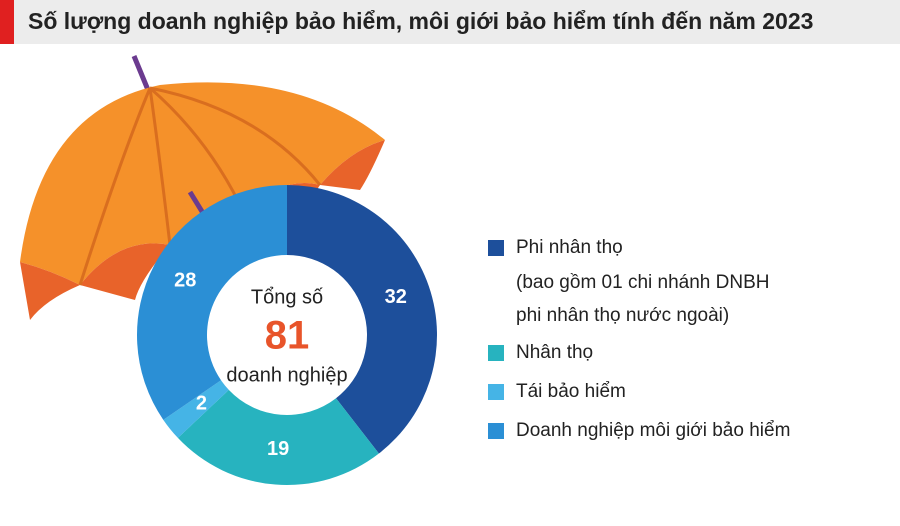 The width and height of the screenshot is (900, 526). What do you see at coordinates (569, 247) in the screenshot?
I see `legend-label: Phi nhân thọ` at bounding box center [569, 247].